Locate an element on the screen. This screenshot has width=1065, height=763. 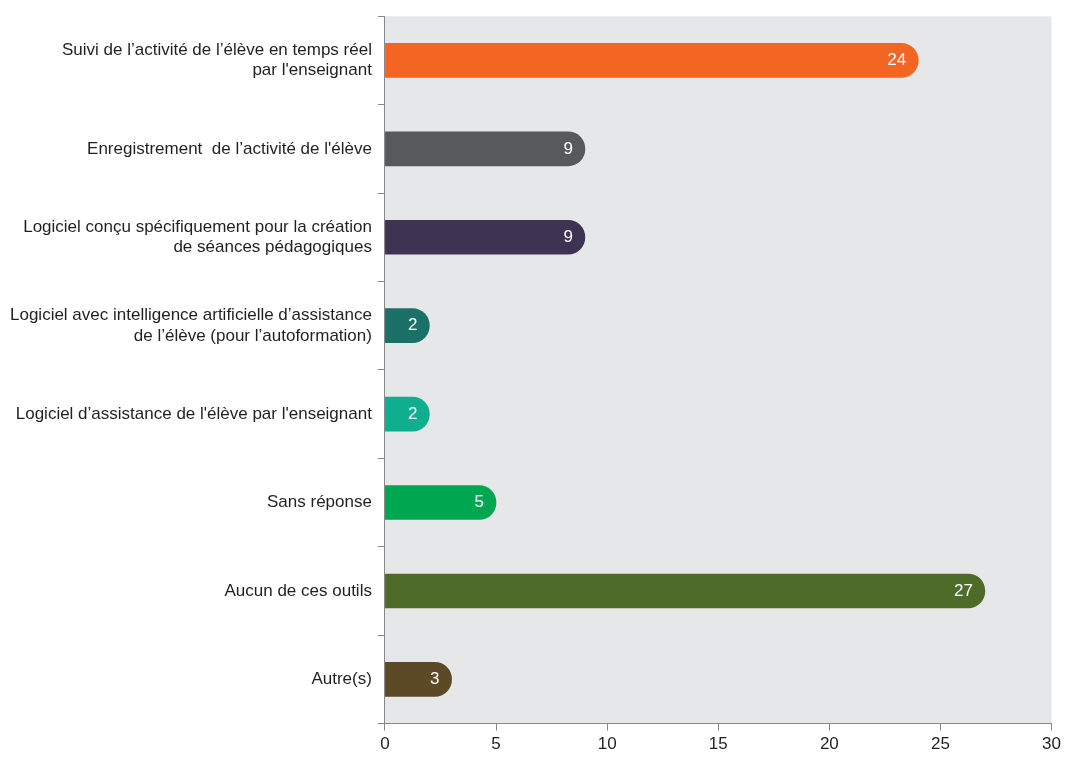
y-tick-label: Enregistrement de l’activité de l'élève is located at coordinates (229, 148).